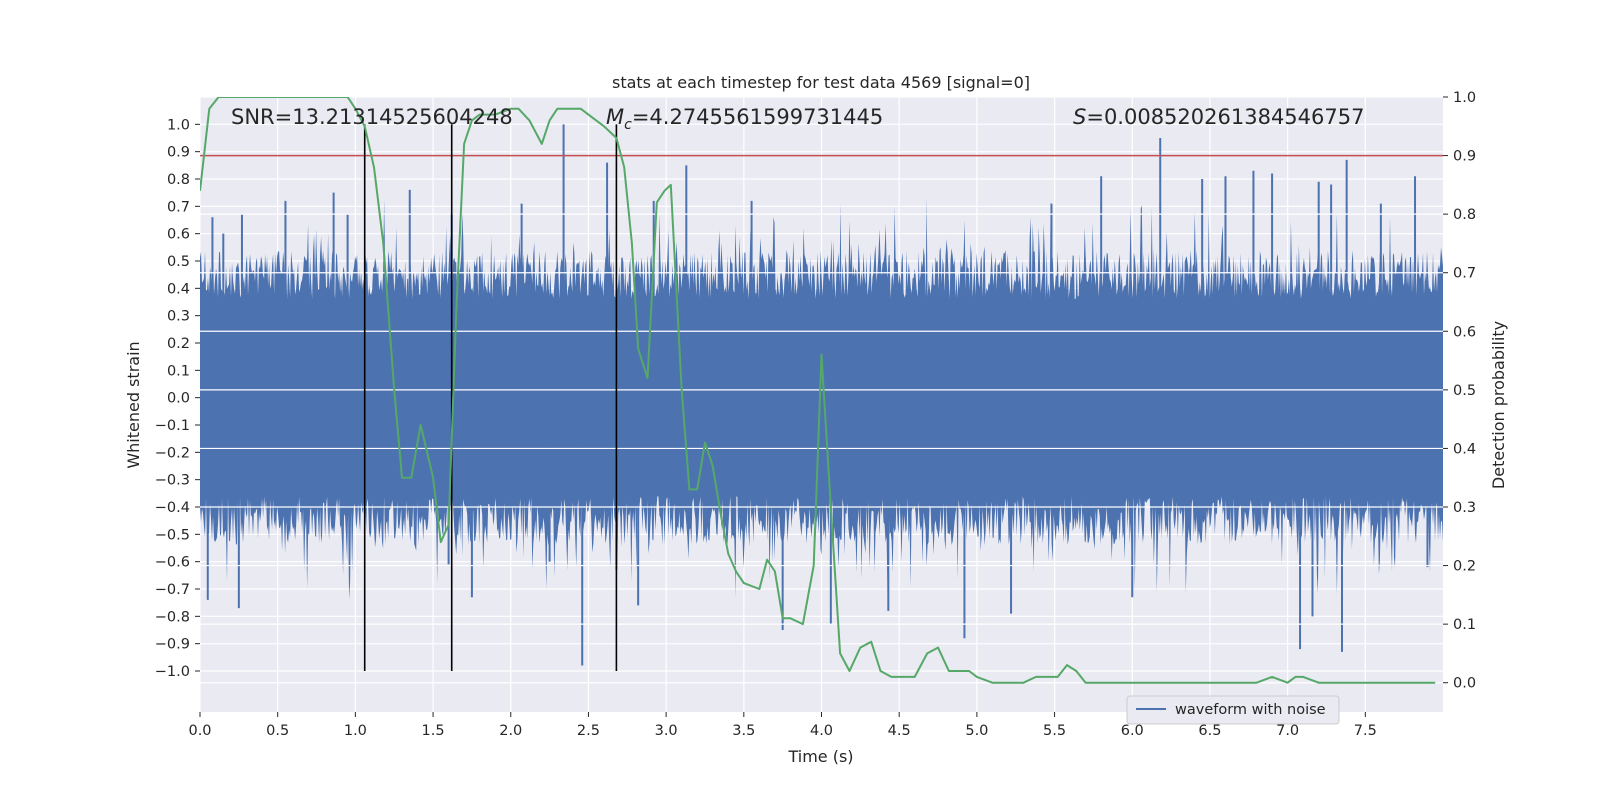  Describe the element at coordinates (172, 672) in the screenshot. I see `left-y-tick-label: −1.0` at that location.